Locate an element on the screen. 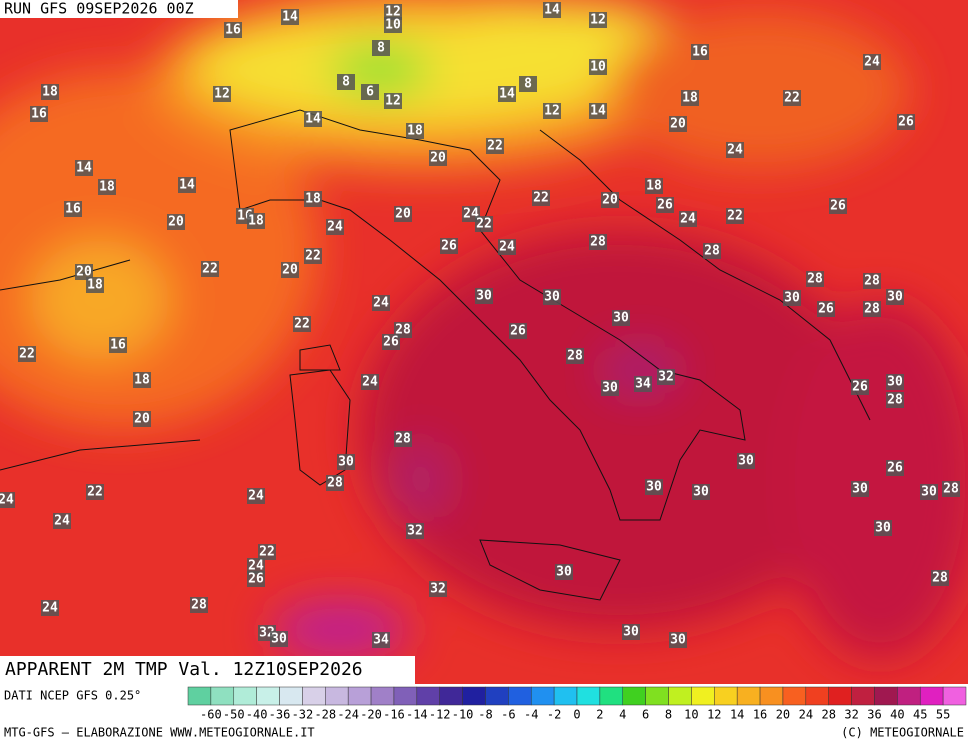 The height and width of the screenshot is (749, 968). colorbar-label: -32 is located at coordinates (303, 715).